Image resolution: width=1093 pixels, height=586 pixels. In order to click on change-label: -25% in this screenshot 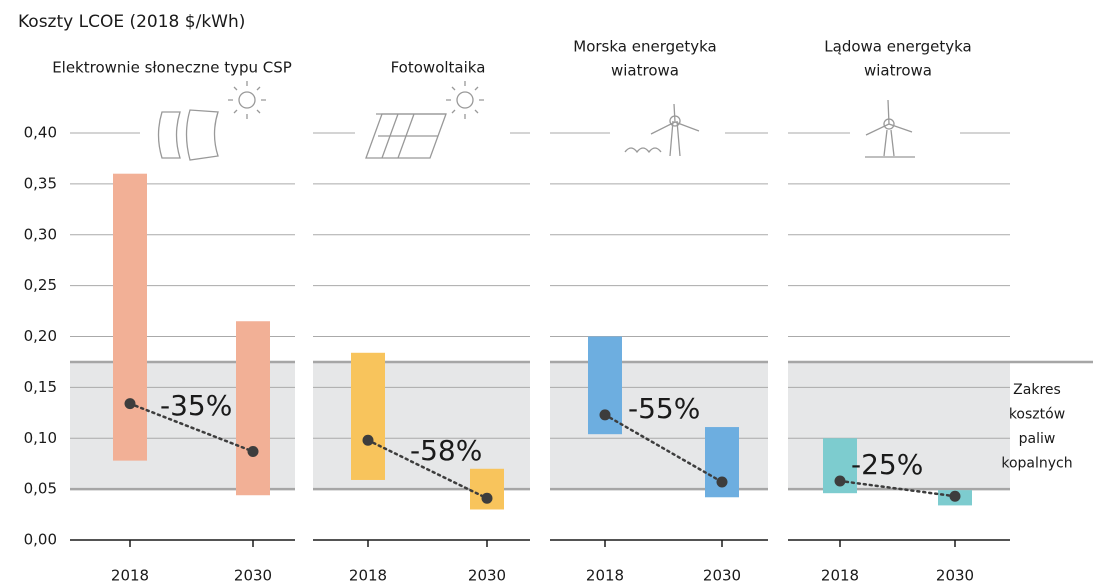, I will do `click(887, 464)`.